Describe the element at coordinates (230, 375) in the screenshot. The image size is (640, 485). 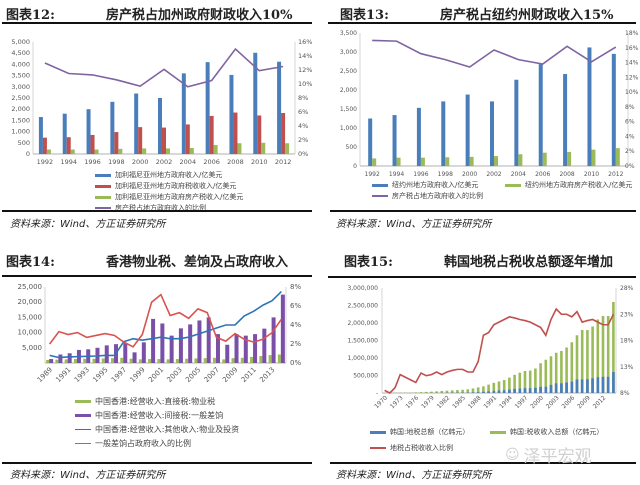
I see `x-tick-label: 2009` at that location.